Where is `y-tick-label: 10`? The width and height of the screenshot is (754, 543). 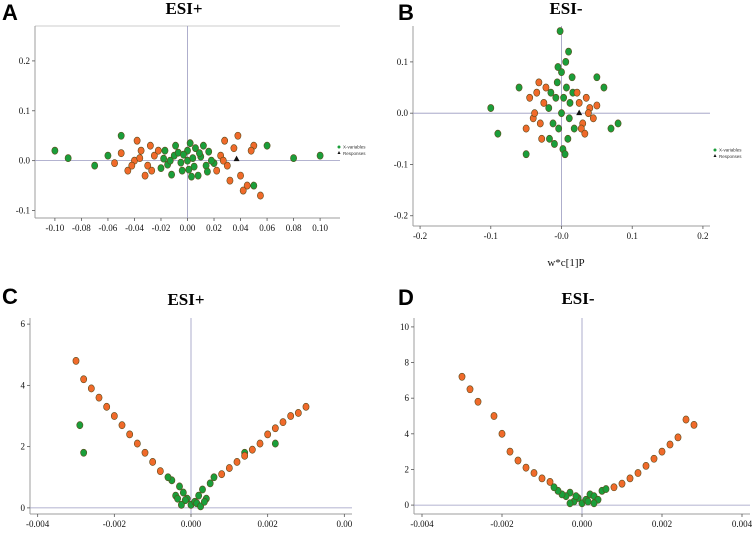
y-tick-label: 10 is located at coordinates (405, 327).